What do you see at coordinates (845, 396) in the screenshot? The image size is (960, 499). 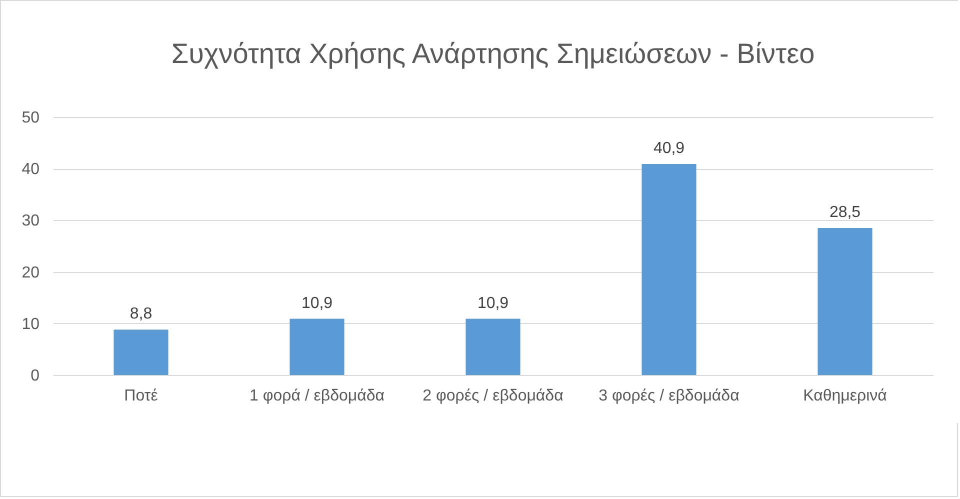 I see `x-tick-label: Καθημερινά` at bounding box center [845, 396].